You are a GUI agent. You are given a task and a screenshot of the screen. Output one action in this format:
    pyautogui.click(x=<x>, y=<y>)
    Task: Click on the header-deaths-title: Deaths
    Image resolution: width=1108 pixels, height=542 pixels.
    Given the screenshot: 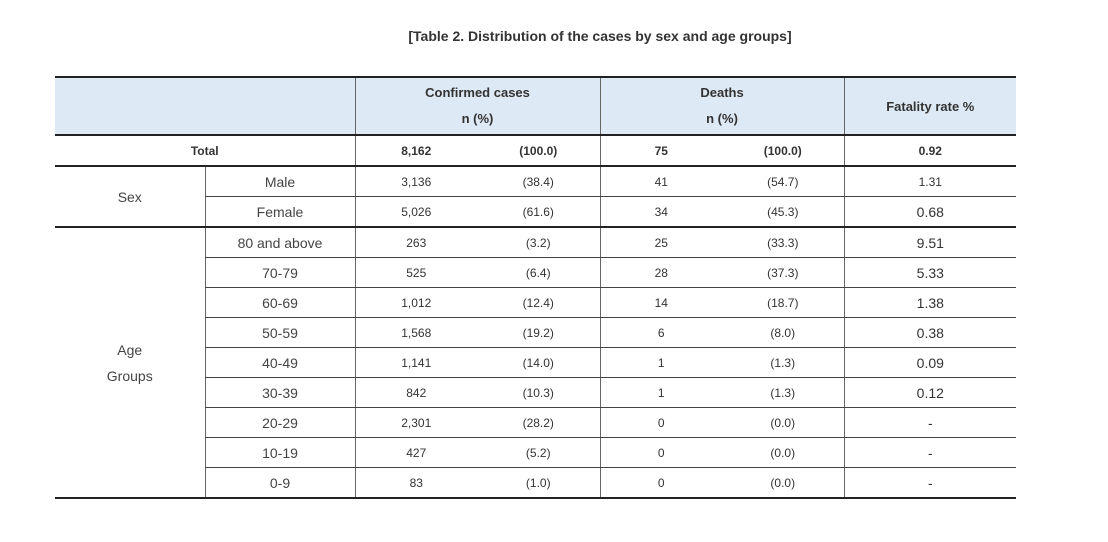 What is the action you would take?
    pyautogui.click(x=722, y=92)
    